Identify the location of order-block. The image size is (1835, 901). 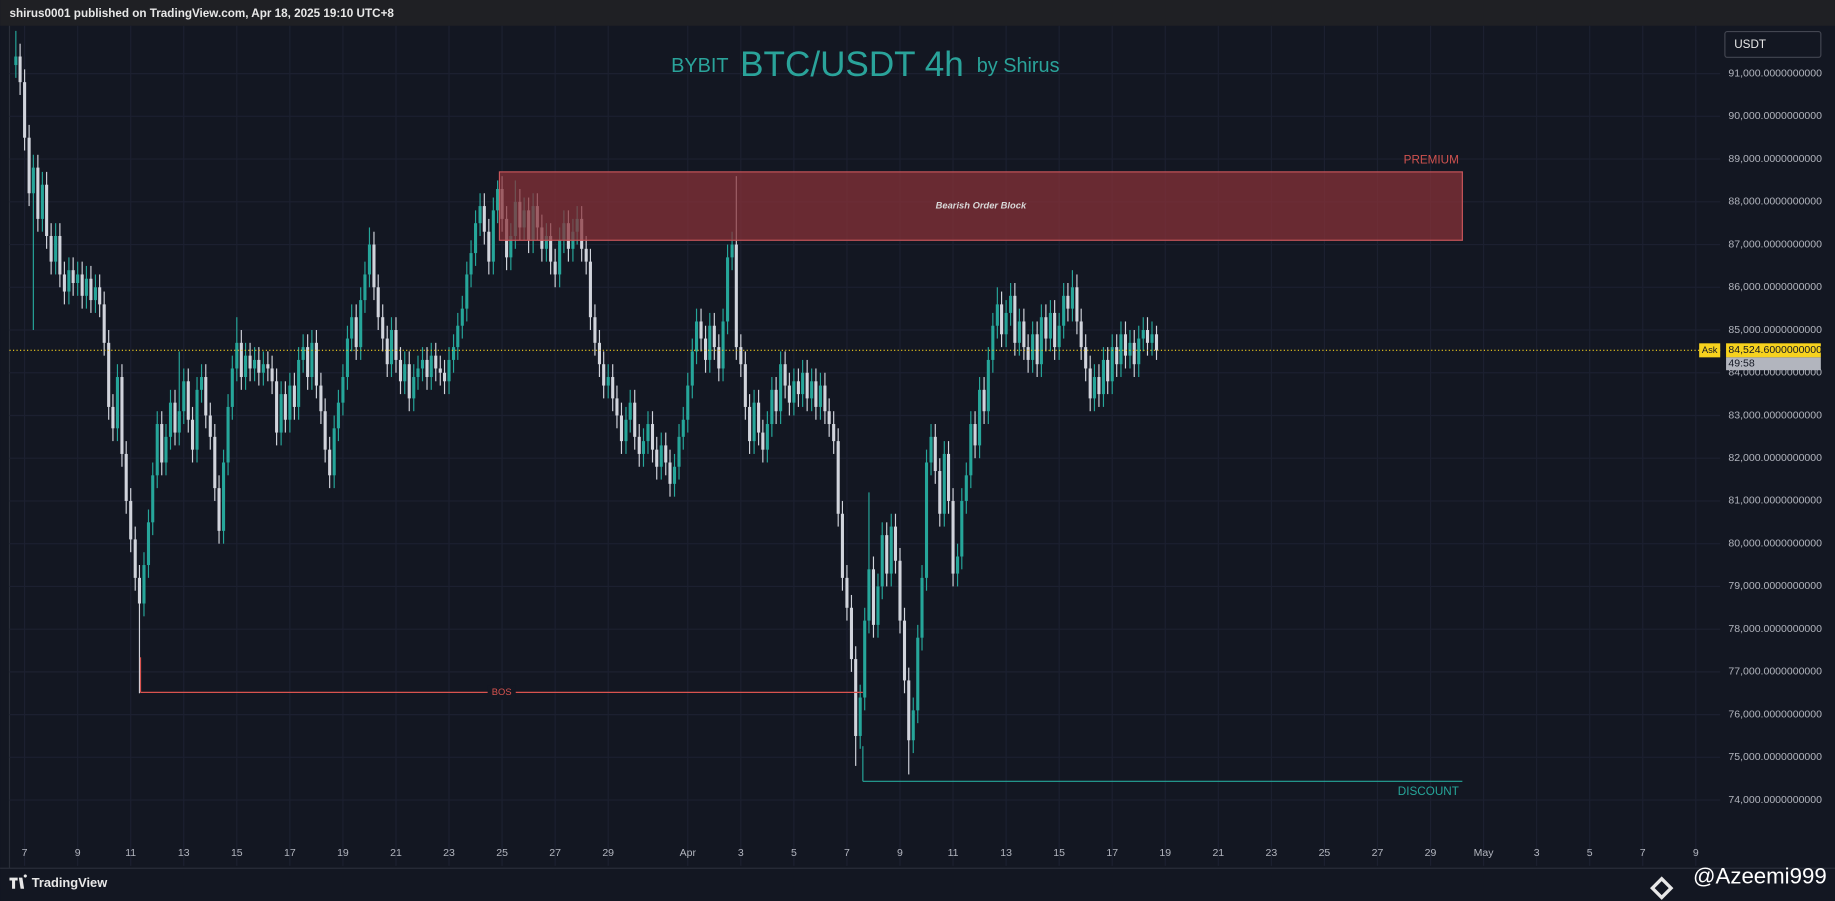
(980, 206).